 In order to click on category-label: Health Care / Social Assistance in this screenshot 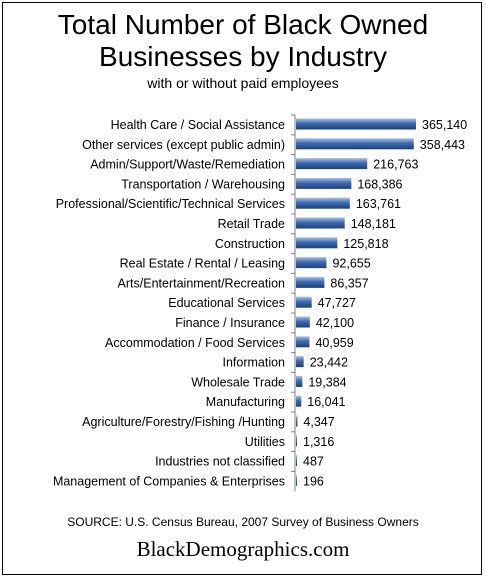, I will do `click(198, 125)`.